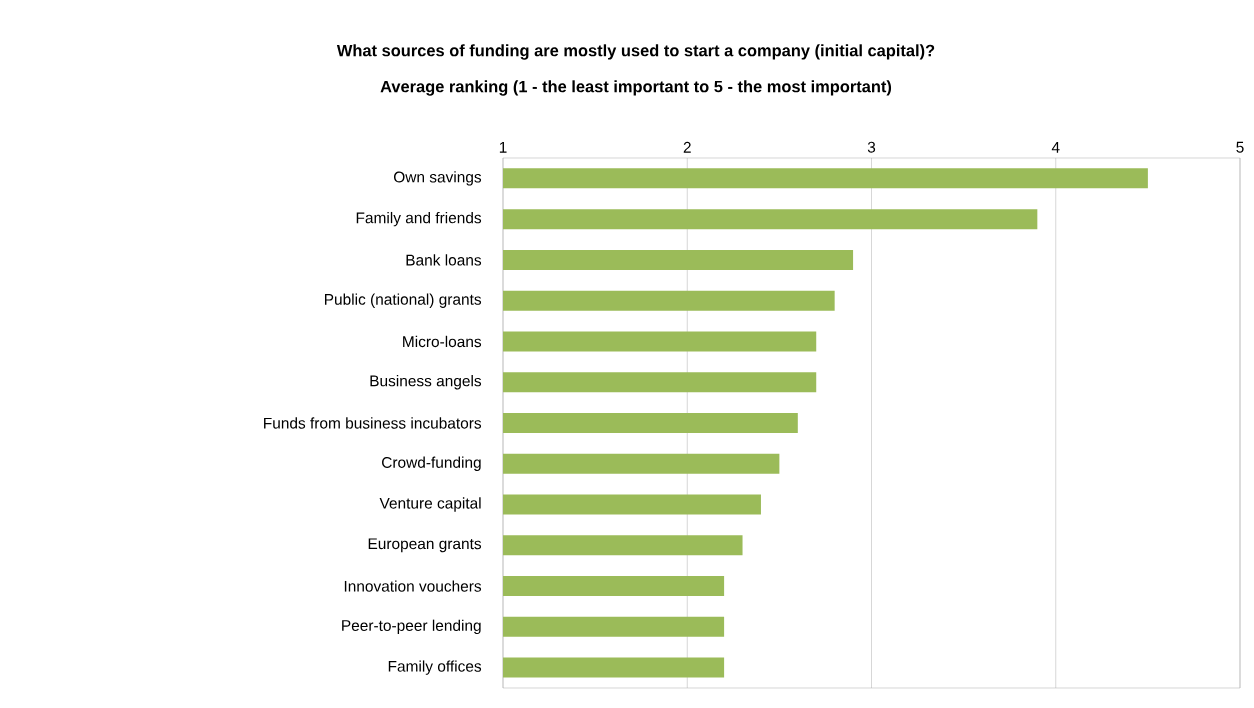 The width and height of the screenshot is (1254, 708). I want to click on chart-title: What sources of funding are mostly used to start a company (initial capital)?, so click(635, 52).